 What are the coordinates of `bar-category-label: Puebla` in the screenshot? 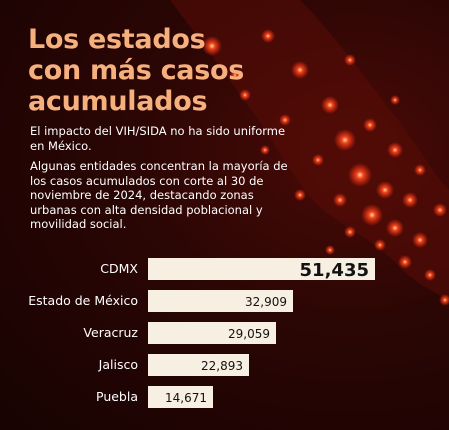 It's located at (117, 396).